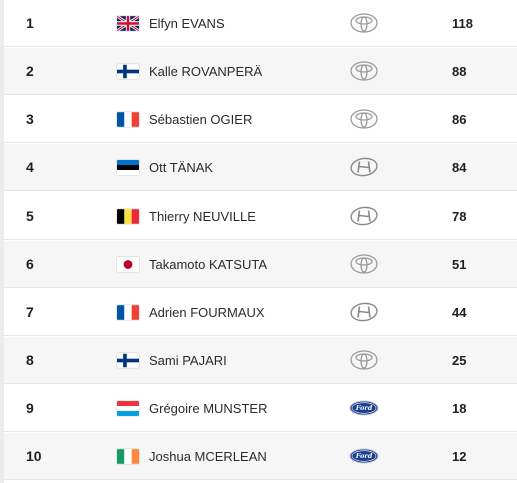 The width and height of the screenshot is (517, 483). I want to click on driver-name: Kalle ROVANPERÄ, so click(206, 71).